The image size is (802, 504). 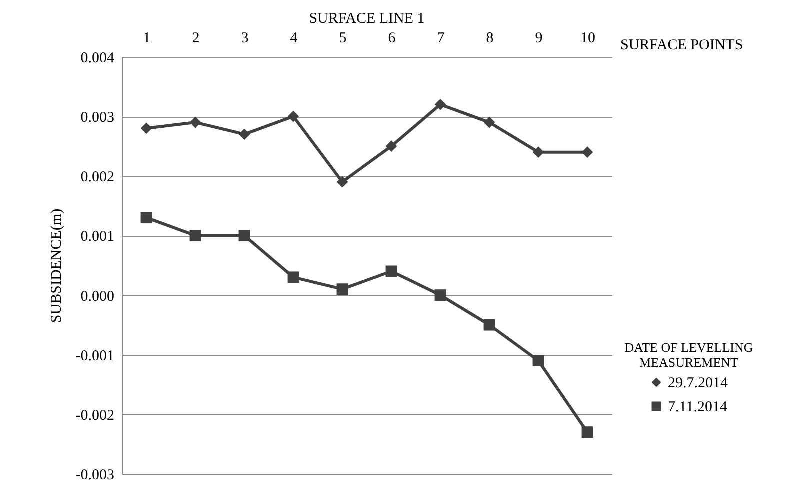 I want to click on x-tick-label: 4, so click(x=294, y=38).